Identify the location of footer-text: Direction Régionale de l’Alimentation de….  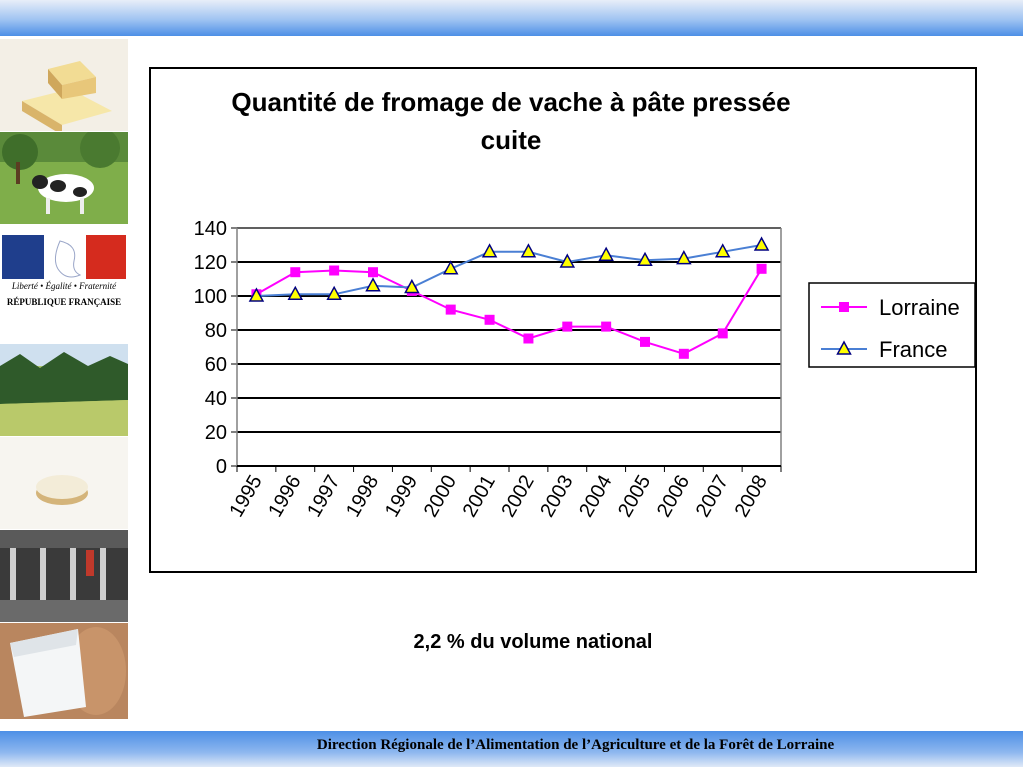
(575, 745).